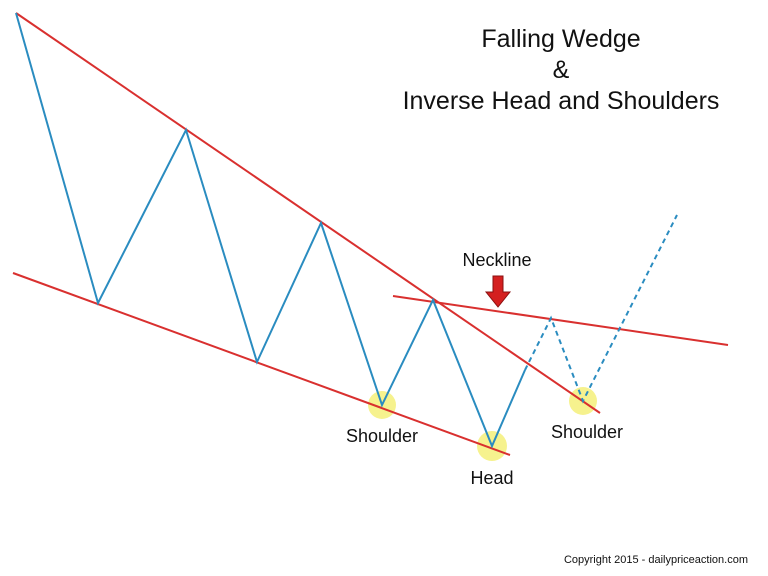  What do you see at coordinates (561, 70) in the screenshot?
I see `title-line-2: &` at bounding box center [561, 70].